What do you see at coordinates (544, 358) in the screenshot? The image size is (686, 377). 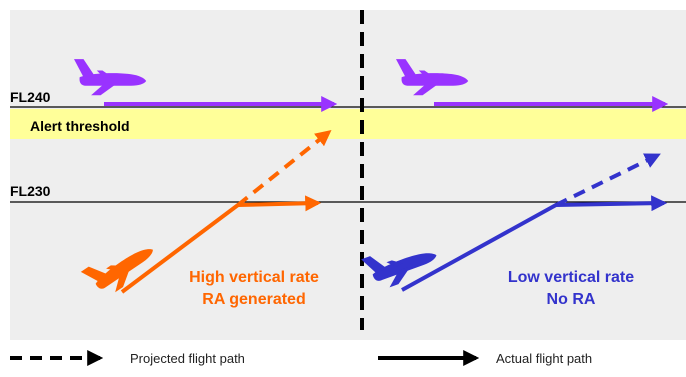 I see `legend-actual-label: Actual flight path` at bounding box center [544, 358].